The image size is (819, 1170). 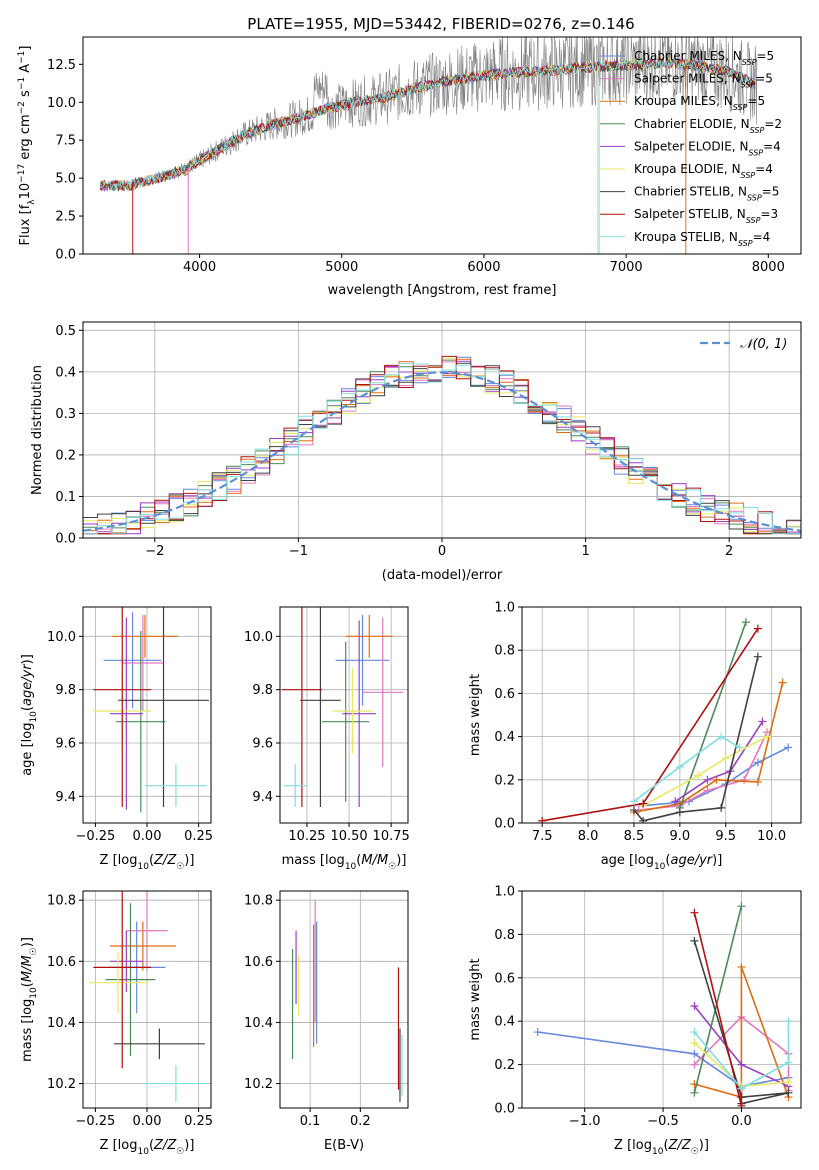 I want to click on y-tick-label: 2.5, so click(x=65, y=217).